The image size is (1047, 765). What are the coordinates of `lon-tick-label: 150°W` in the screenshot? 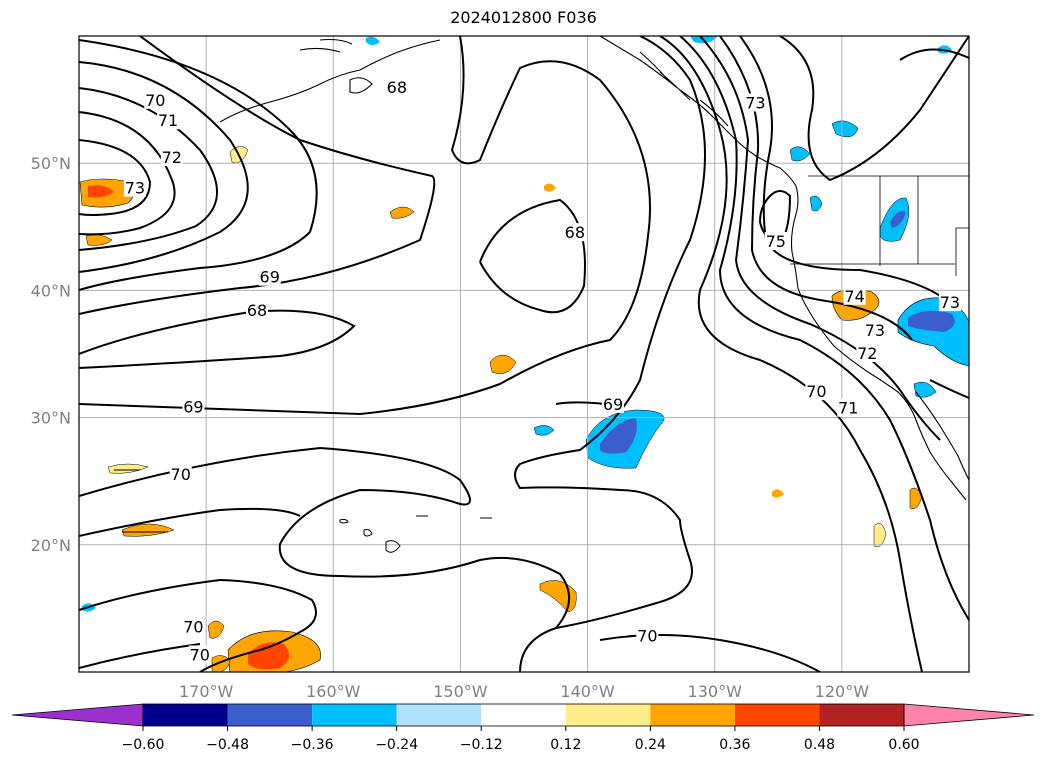 It's located at (460, 691).